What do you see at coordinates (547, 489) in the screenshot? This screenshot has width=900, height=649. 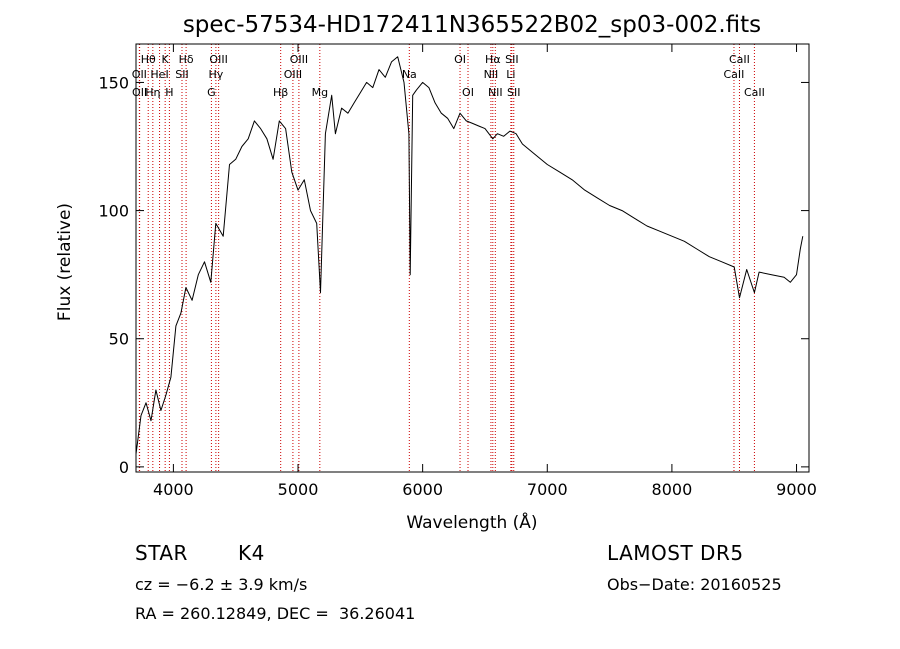 I see `x-tick-label-7000: 7000` at bounding box center [547, 489].